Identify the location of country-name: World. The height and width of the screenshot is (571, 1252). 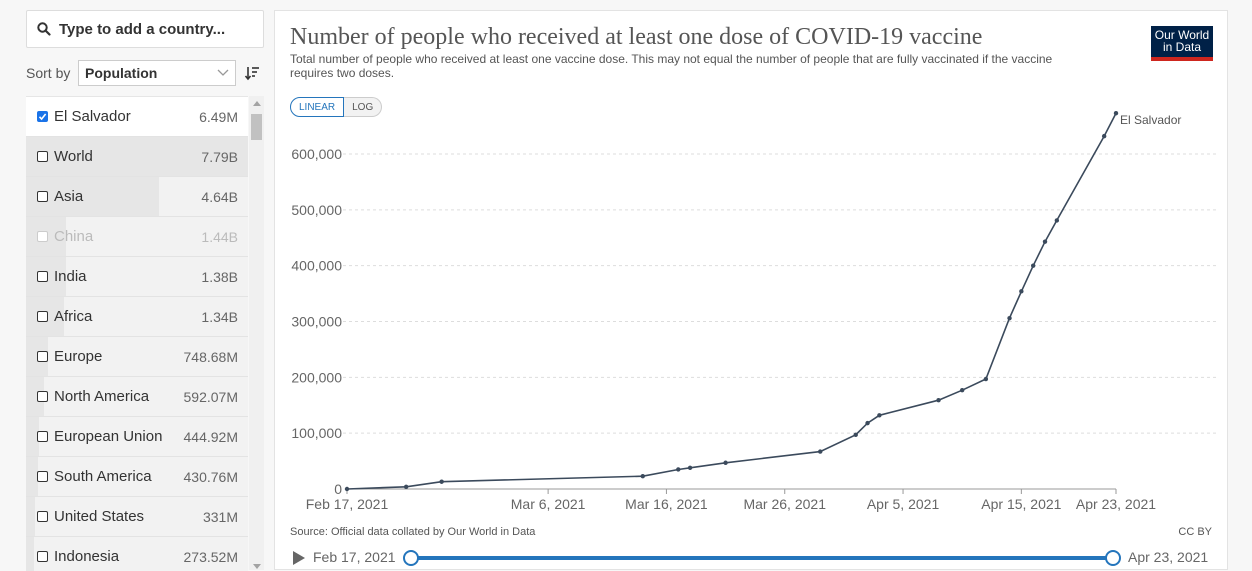
(73, 156).